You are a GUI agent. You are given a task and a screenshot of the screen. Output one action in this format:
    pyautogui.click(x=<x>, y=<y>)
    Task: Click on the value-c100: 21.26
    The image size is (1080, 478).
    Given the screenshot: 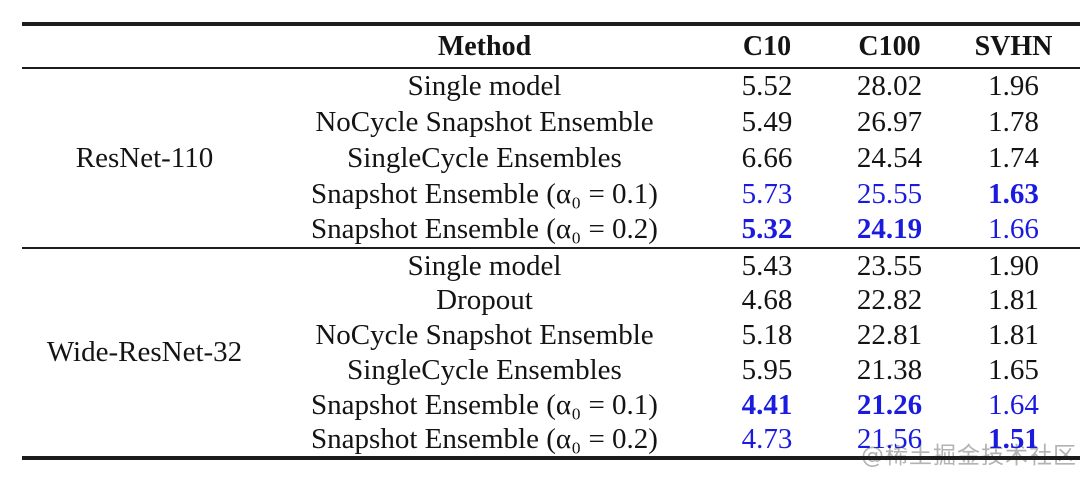 What is the action you would take?
    pyautogui.click(x=889, y=405)
    